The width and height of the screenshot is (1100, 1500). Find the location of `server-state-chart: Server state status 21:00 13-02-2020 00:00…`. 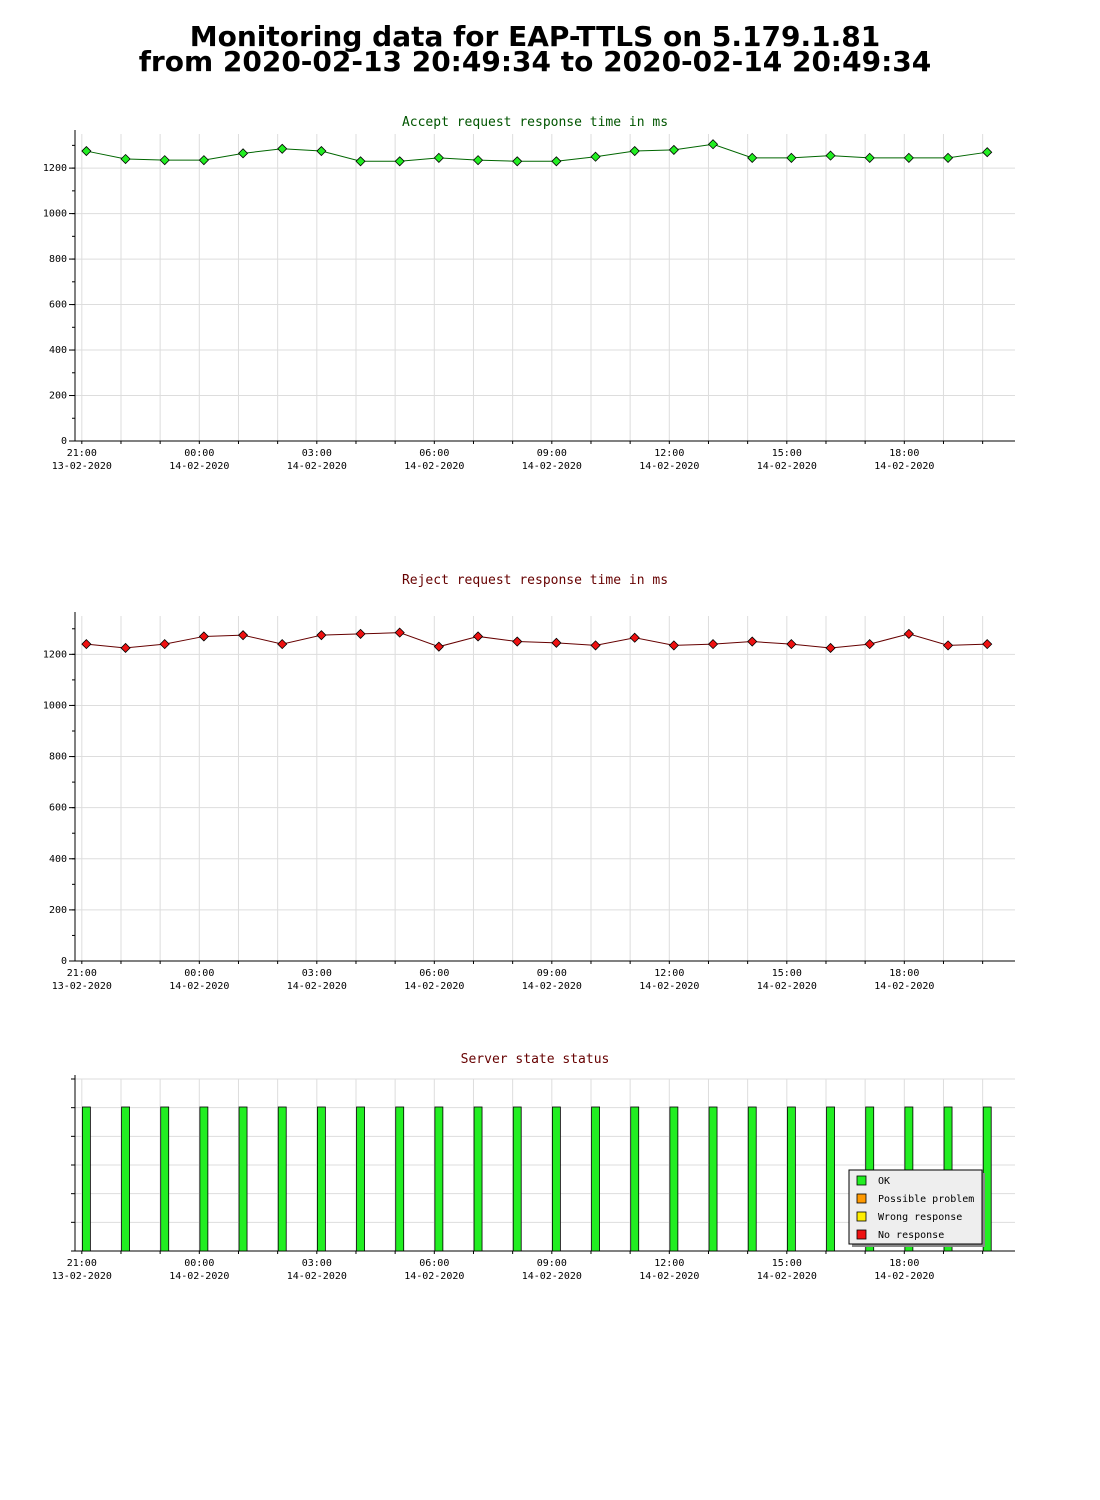

server-state-chart: Server state status 21:00 13-02-2020 00:00… is located at coordinates (533, 1167).